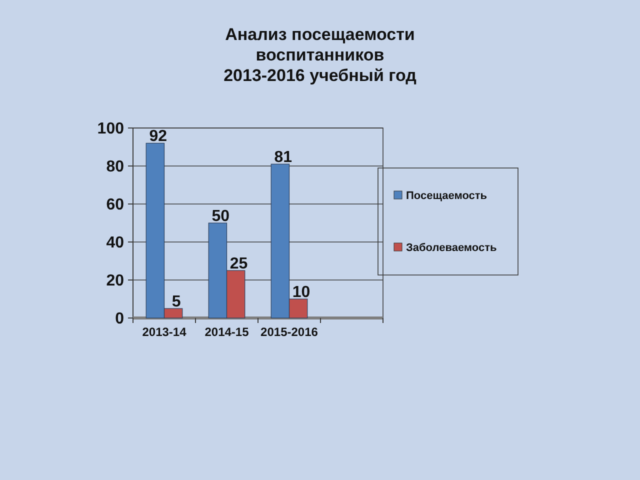 The height and width of the screenshot is (480, 640). I want to click on y-tick-label: 80, so click(115, 167).